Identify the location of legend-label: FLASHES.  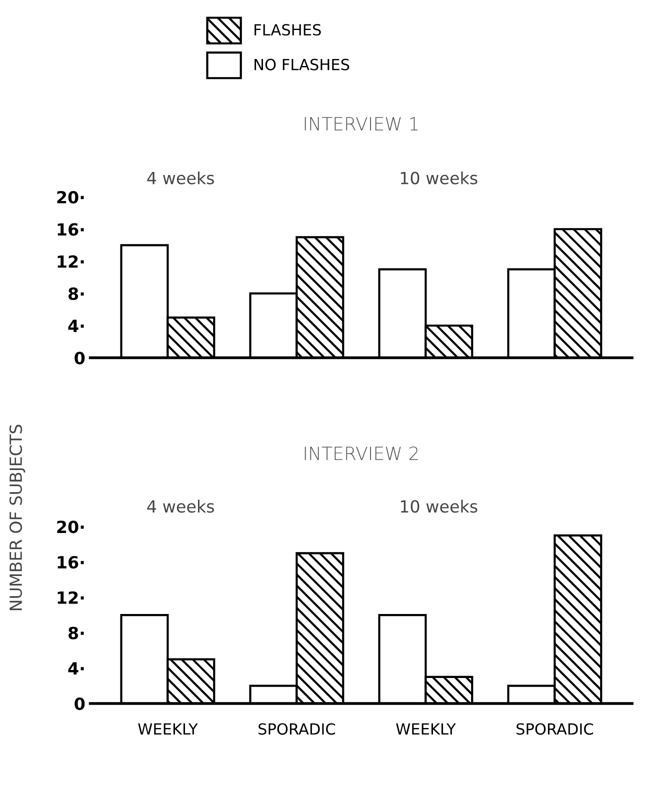
(287, 30).